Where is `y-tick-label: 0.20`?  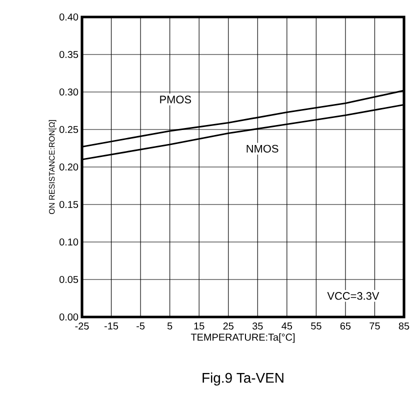 y-tick-label: 0.20 is located at coordinates (68, 167).